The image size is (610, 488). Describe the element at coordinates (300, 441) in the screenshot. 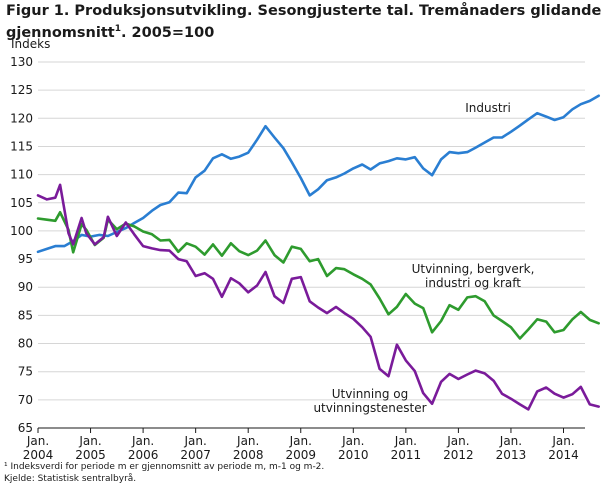

I see `x-tick-month-2009: Jan.` at that location.